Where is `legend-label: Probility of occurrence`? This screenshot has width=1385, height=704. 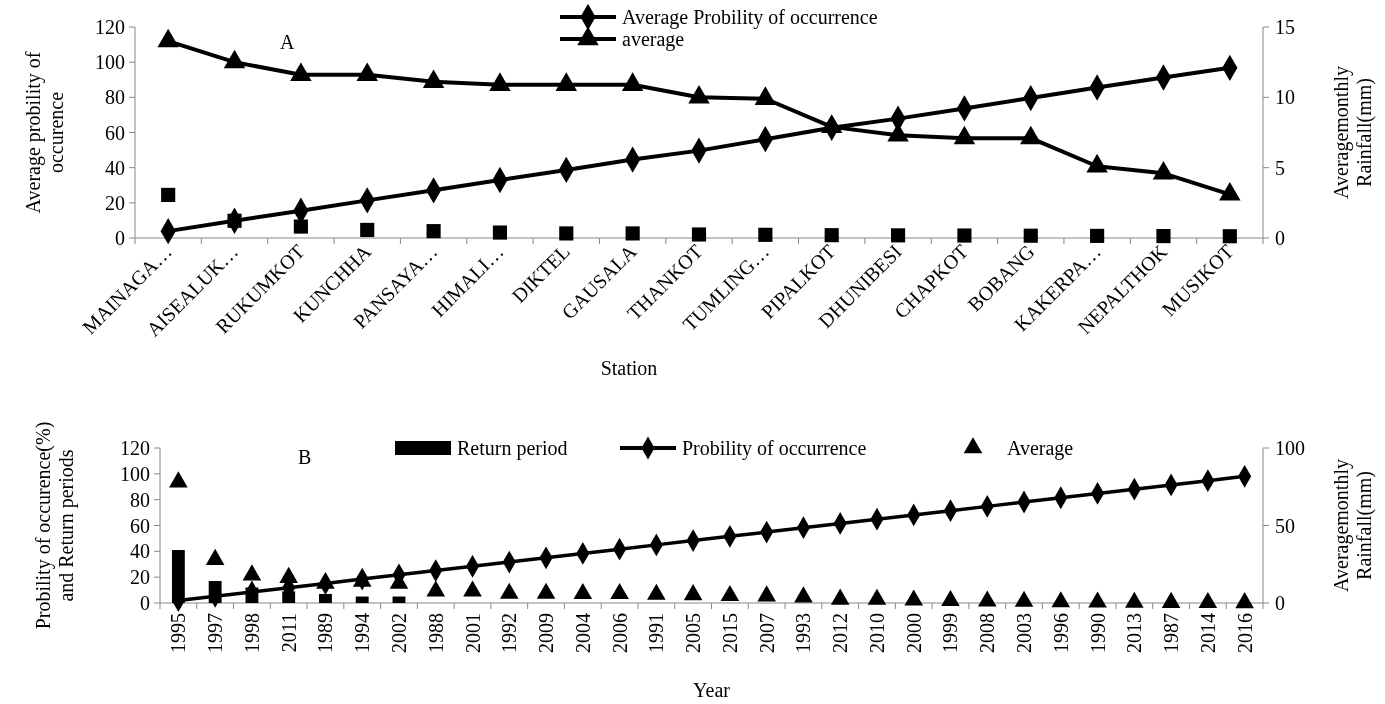
legend-label: Probility of occurrence is located at coordinates (774, 448).